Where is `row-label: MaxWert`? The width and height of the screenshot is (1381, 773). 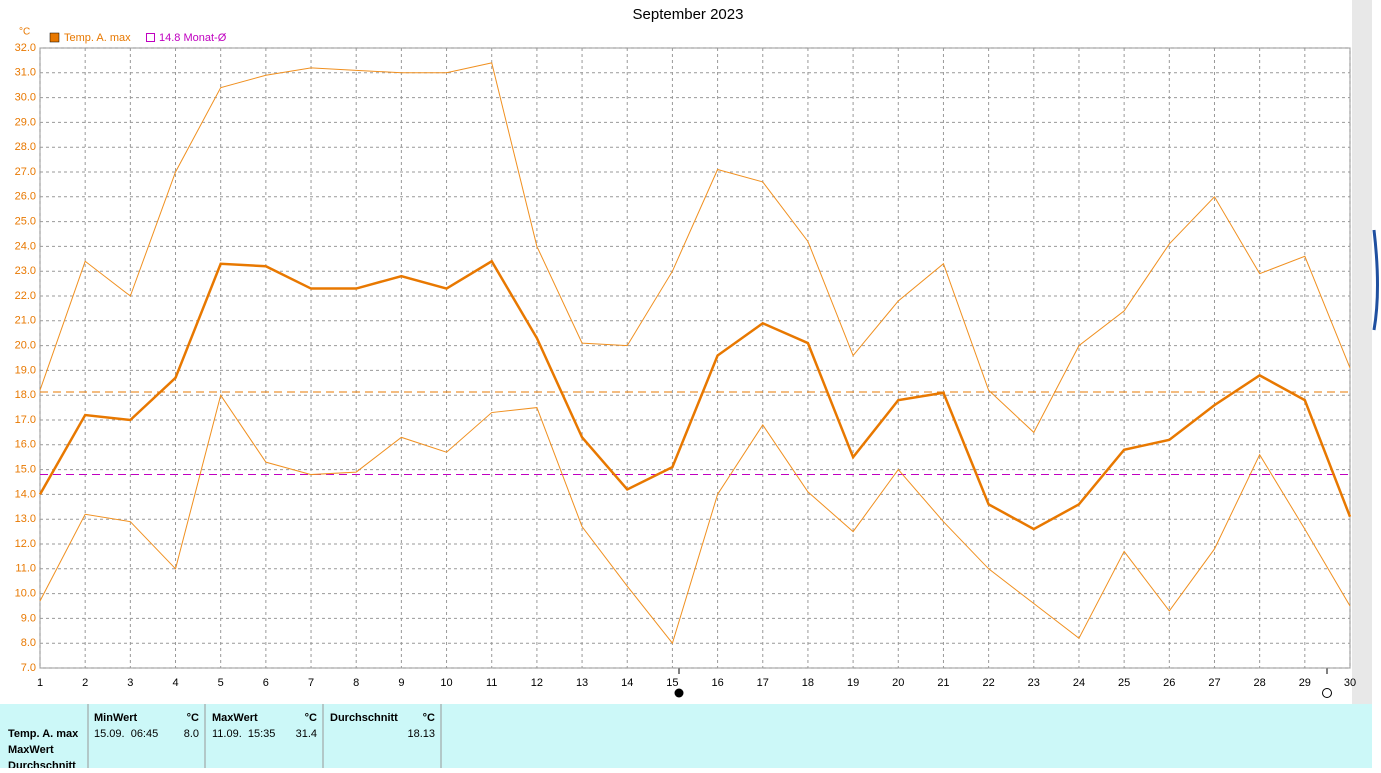 row-label: MaxWert is located at coordinates (31, 750).